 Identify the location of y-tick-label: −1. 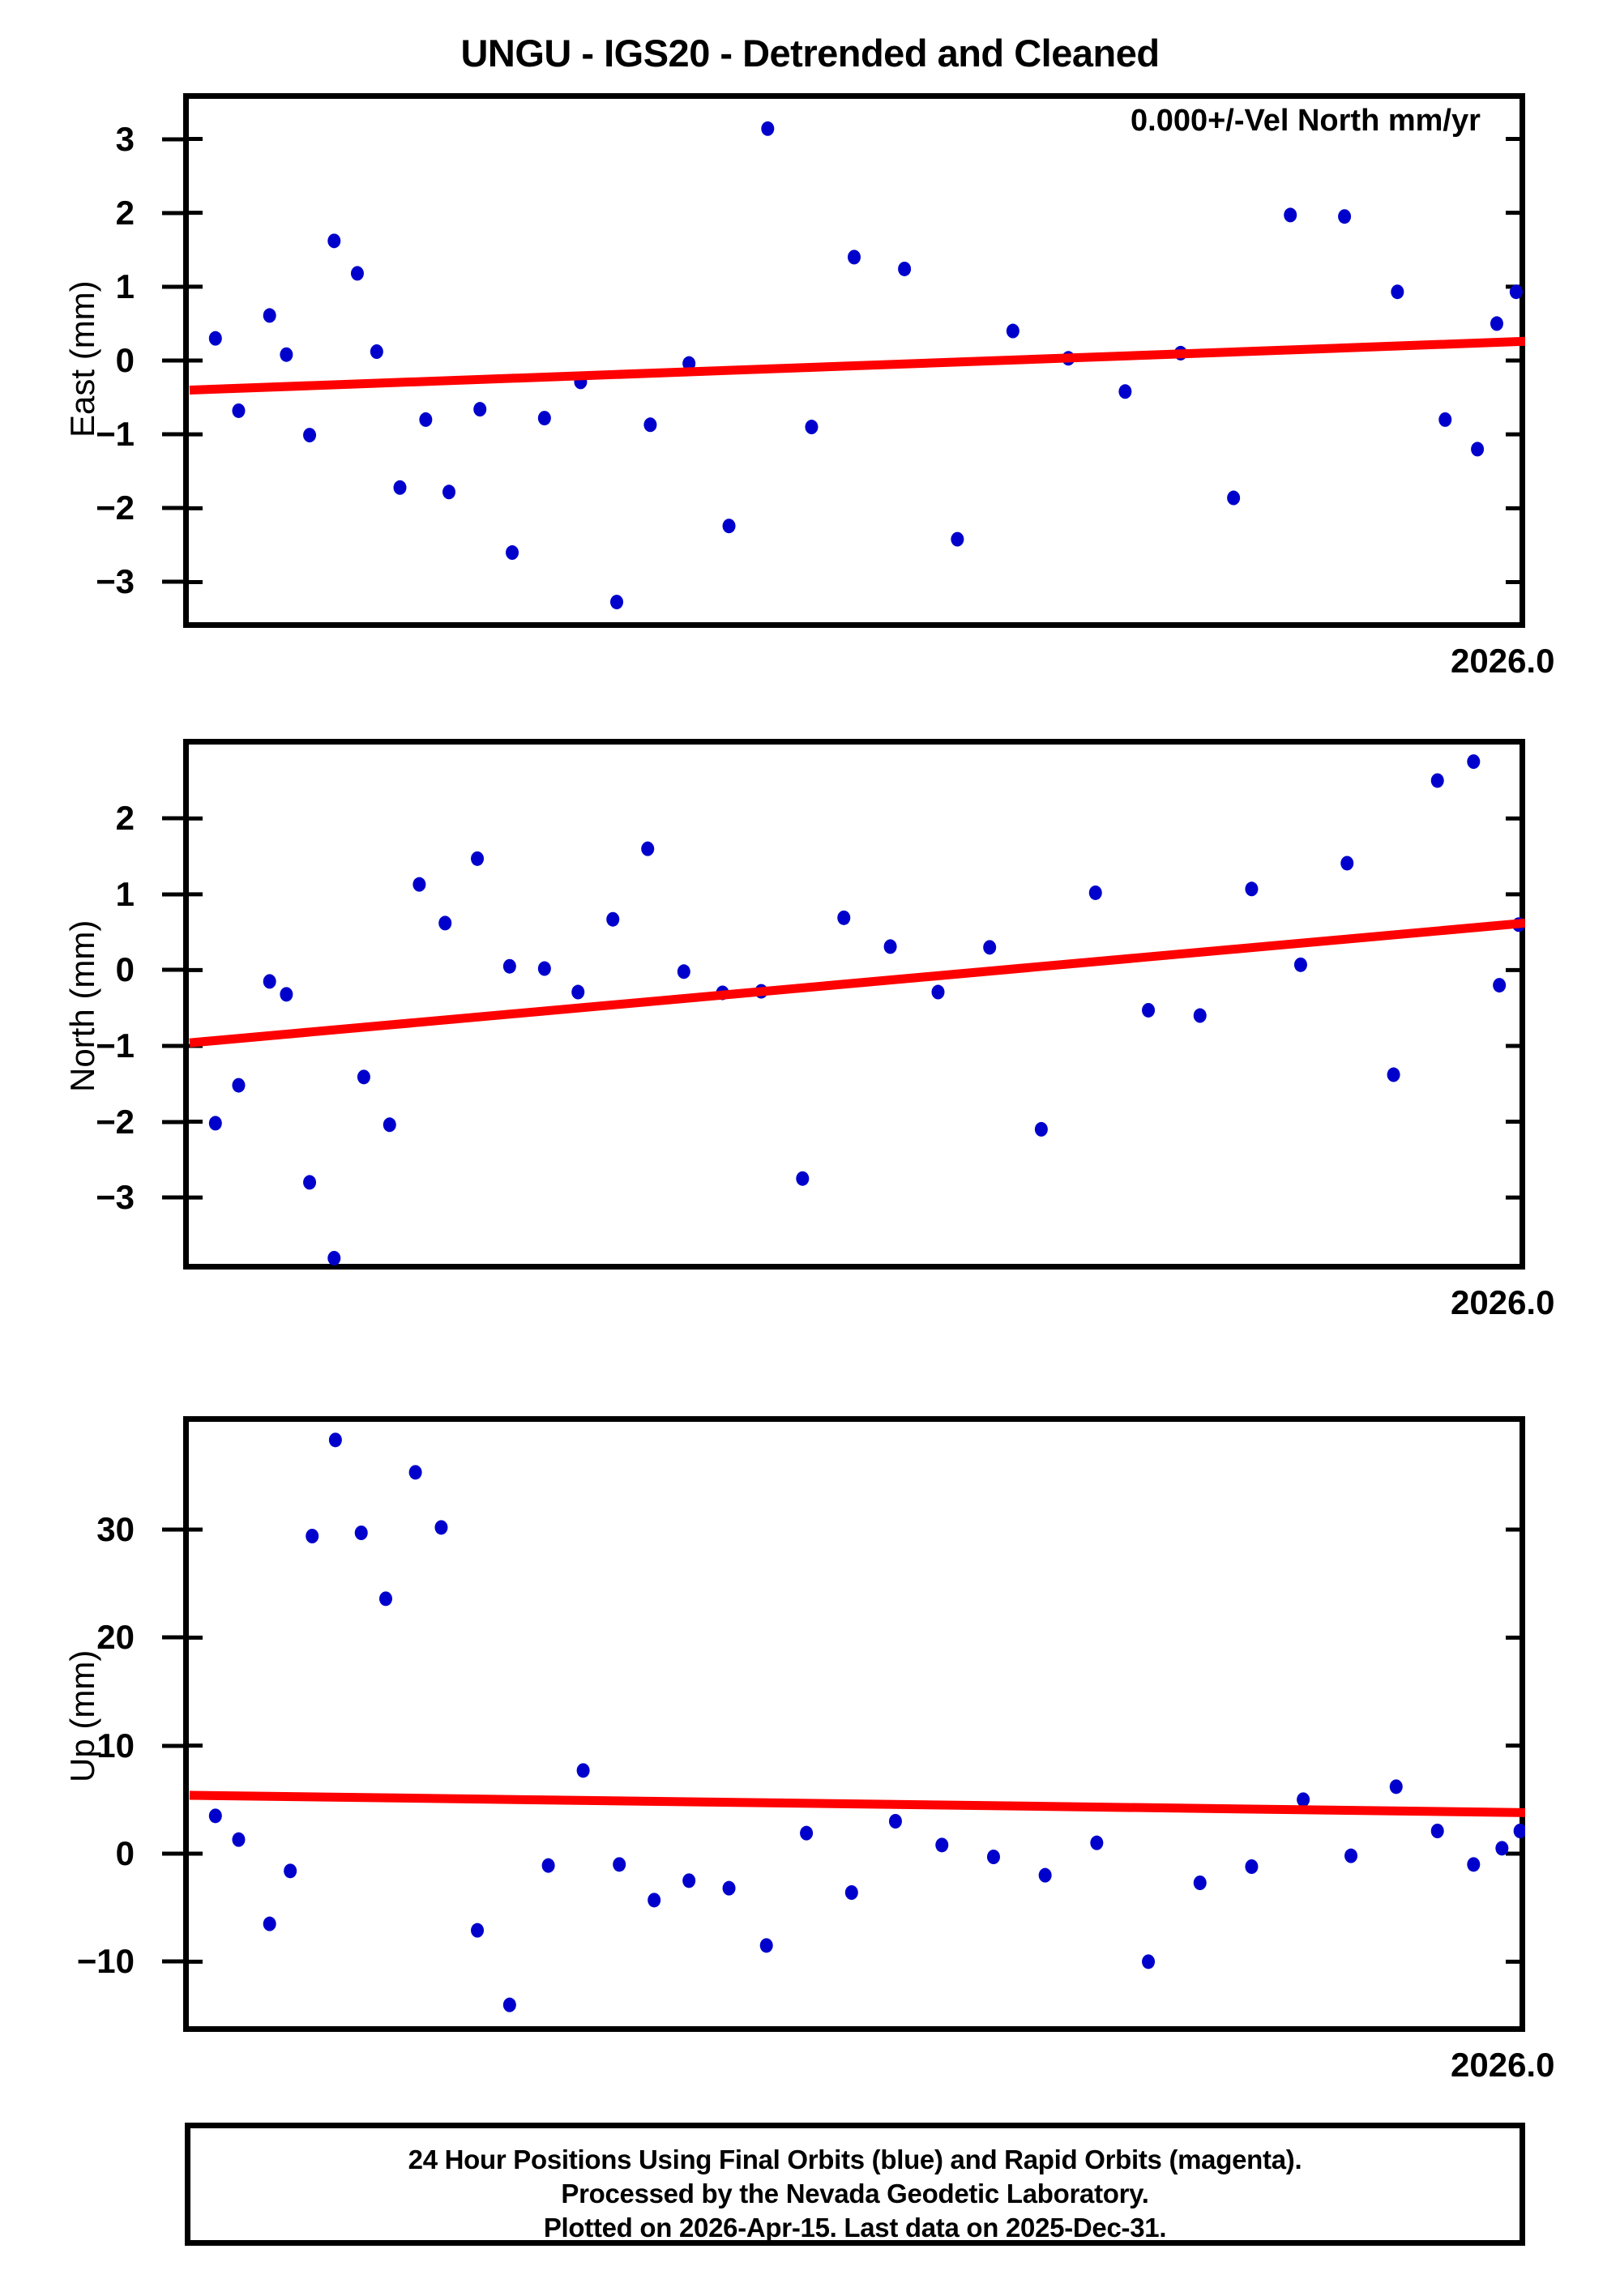
(115, 434).